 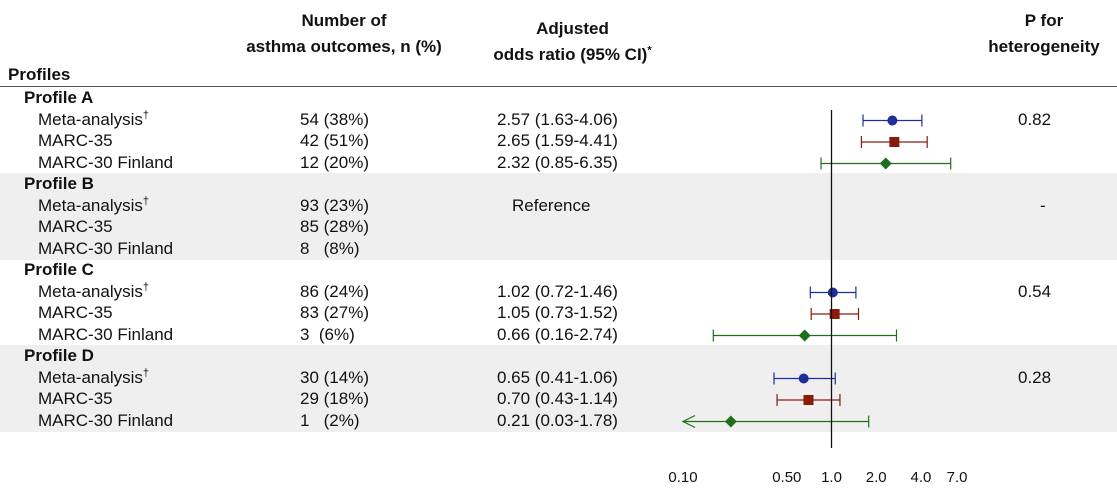 What do you see at coordinates (1035, 291) in the screenshot?
I see `p-heterogeneity-value: 0.54` at bounding box center [1035, 291].